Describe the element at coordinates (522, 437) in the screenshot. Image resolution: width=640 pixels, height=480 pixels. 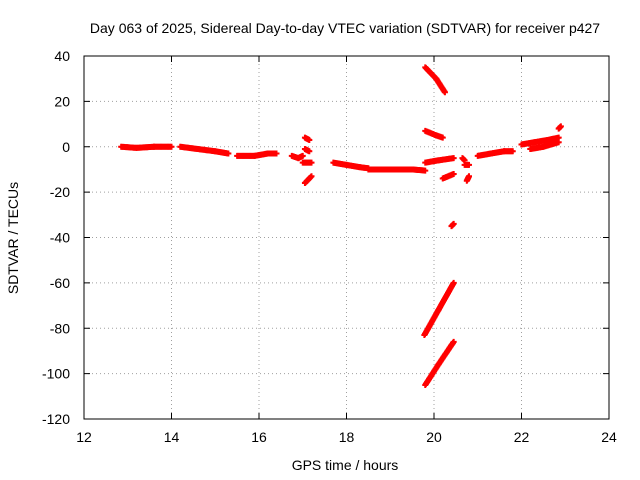
I see `x-tick-label: 22` at that location.